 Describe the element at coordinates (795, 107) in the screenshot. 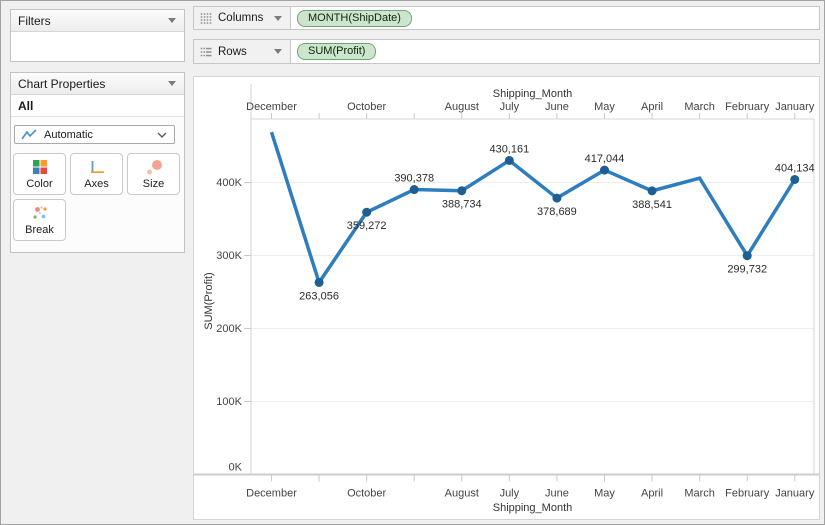

I see `top-x-label: January` at that location.